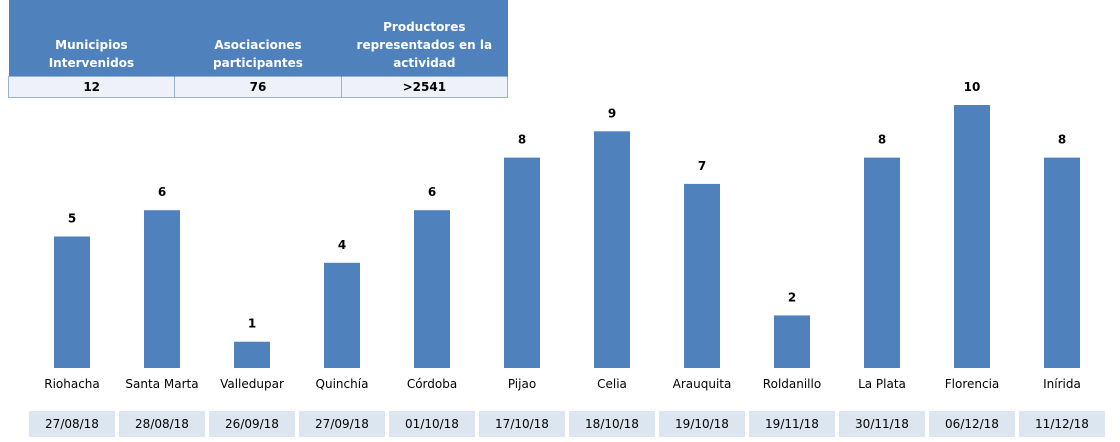 This screenshot has height=442, width=1120. What do you see at coordinates (252, 384) in the screenshot?
I see `category-label: Valledupar` at bounding box center [252, 384].